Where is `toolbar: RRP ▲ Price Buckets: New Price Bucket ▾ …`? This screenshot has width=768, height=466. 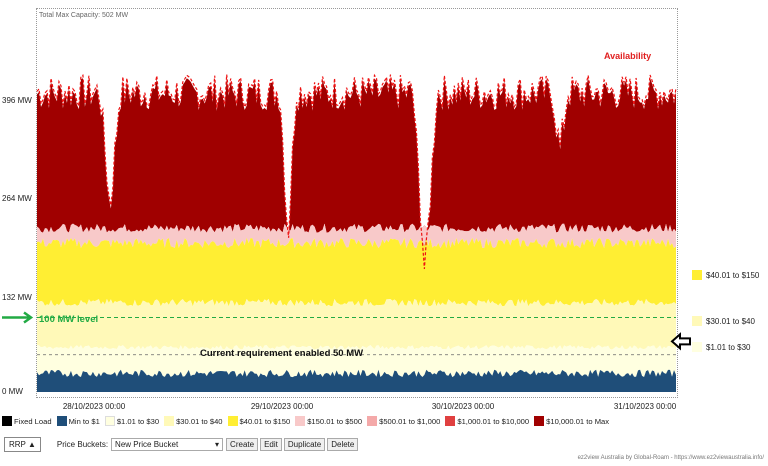
toolbar: RRP ▲ Price Buckets: New Price Bucket ▾ … is located at coordinates (384, 444).